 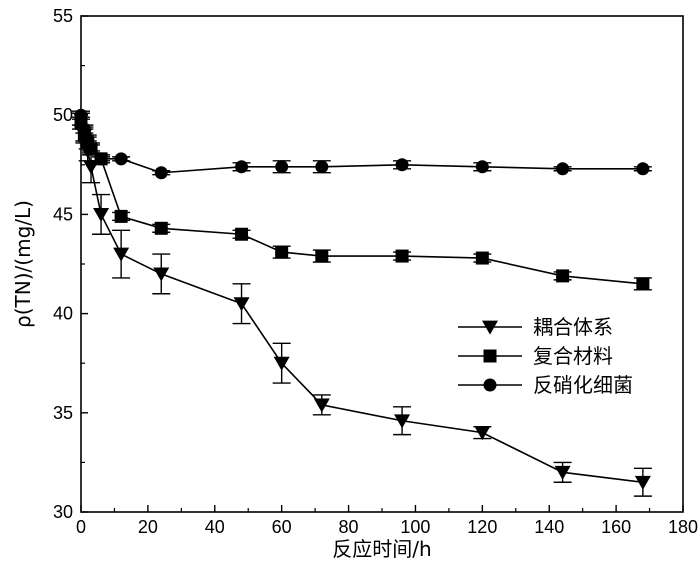 I want to click on y-tick-label: 35, so click(x=63, y=413).